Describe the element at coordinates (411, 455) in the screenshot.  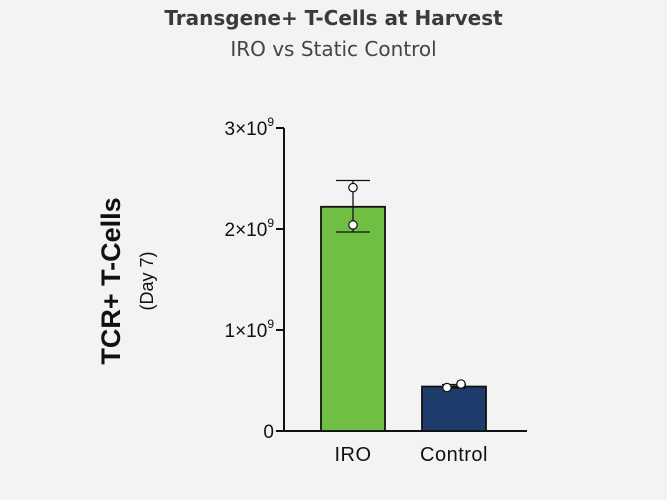
I see `category-labels: IRO Control` at that location.